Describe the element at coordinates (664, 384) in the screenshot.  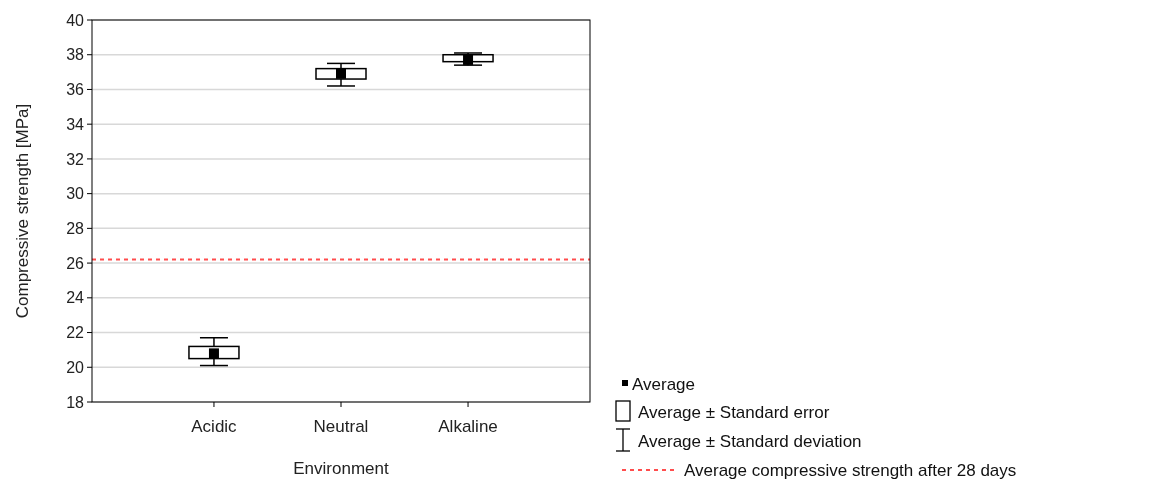
I see `text: Average` at that location.